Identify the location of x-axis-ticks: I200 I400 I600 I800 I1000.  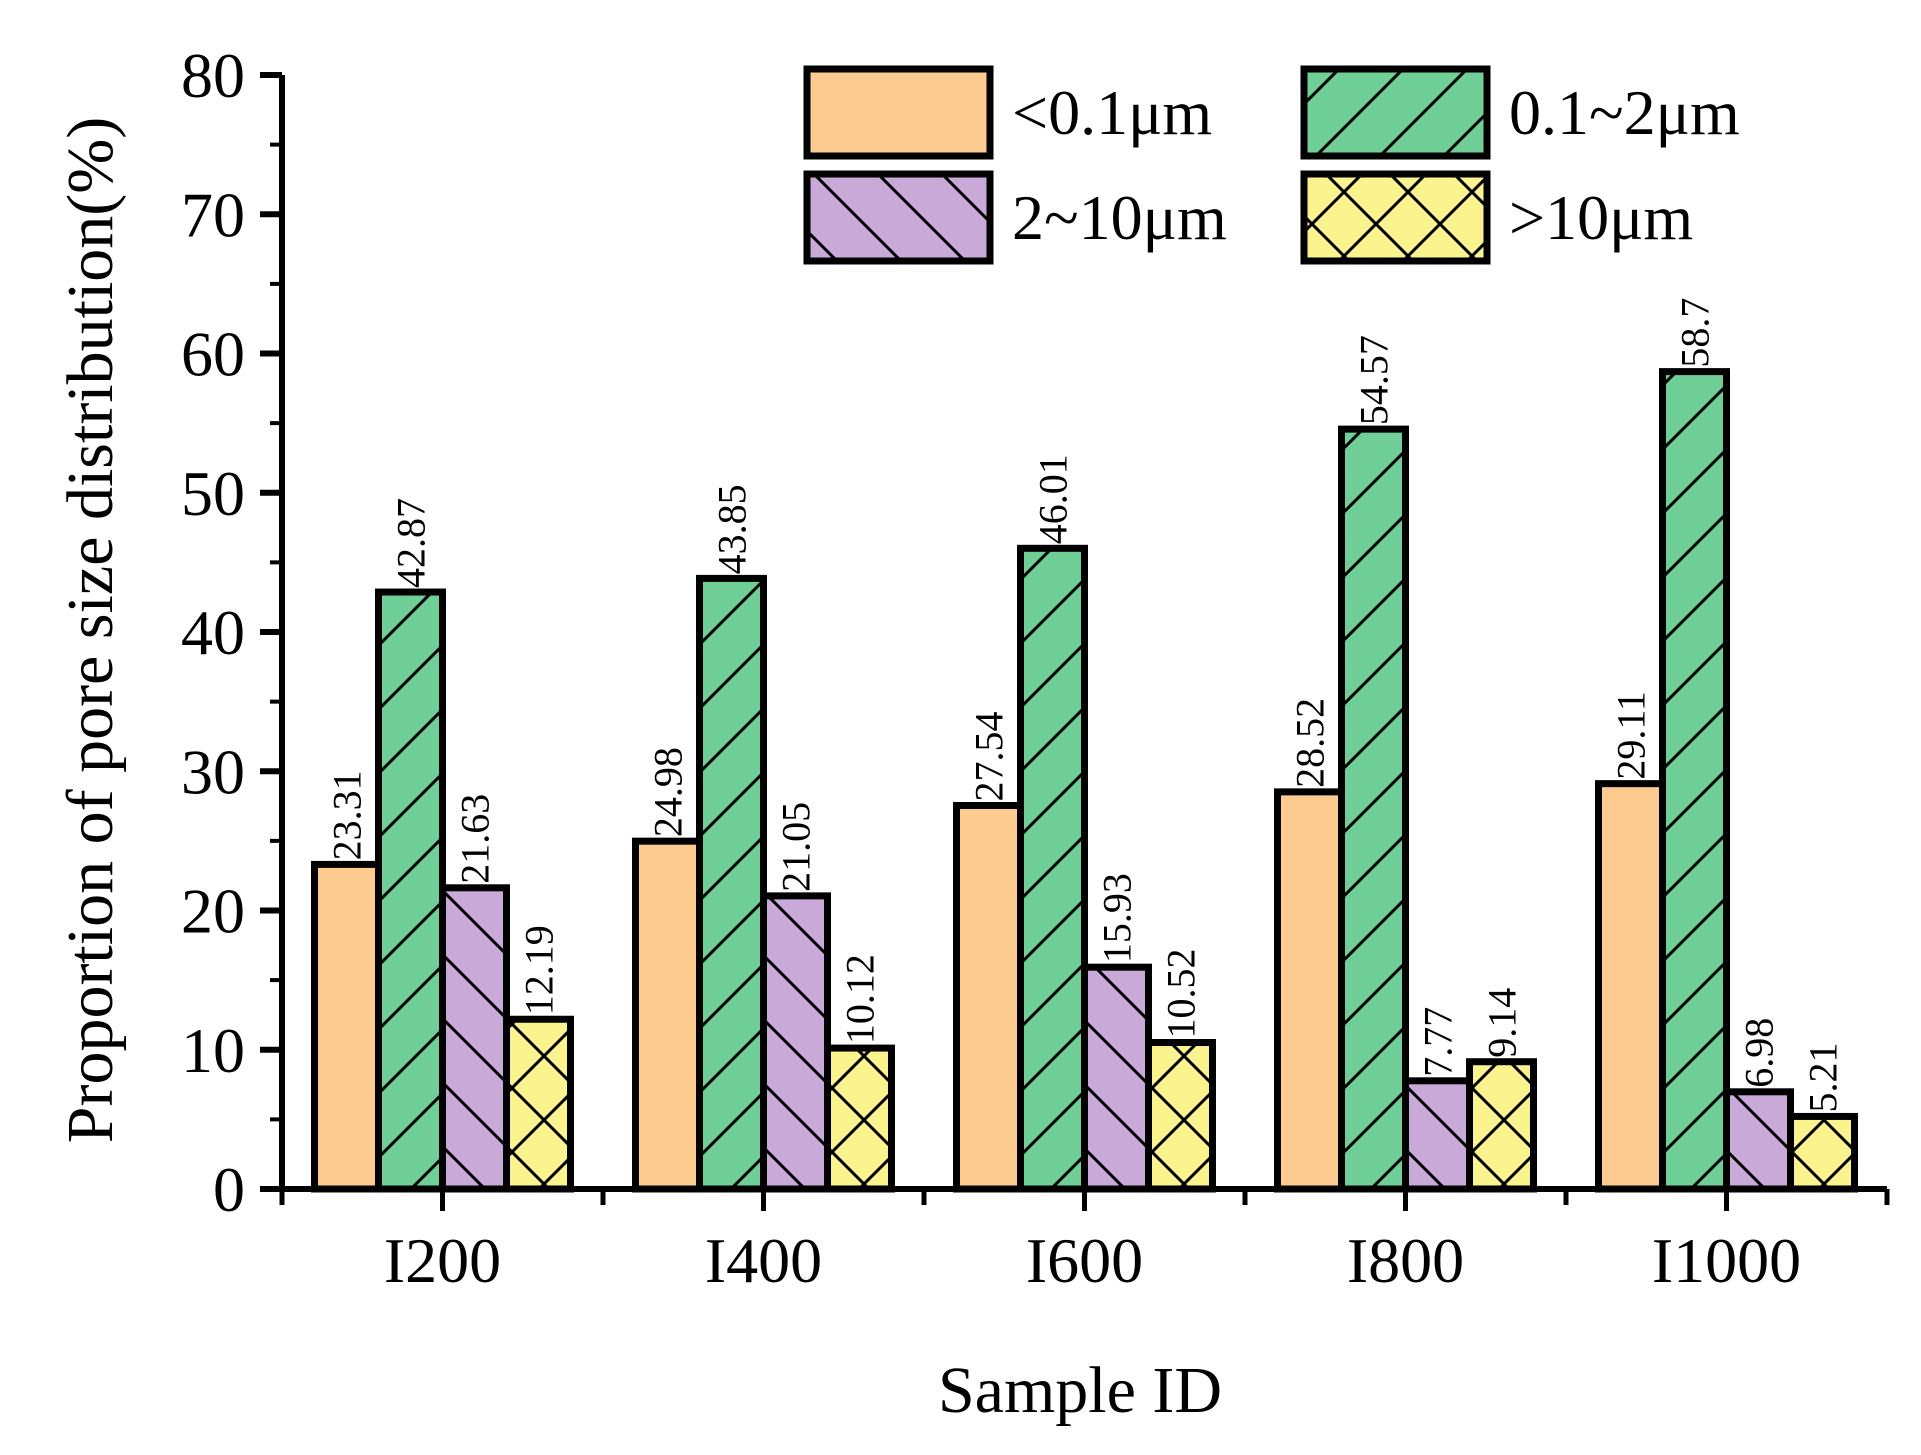
(1084, 1242).